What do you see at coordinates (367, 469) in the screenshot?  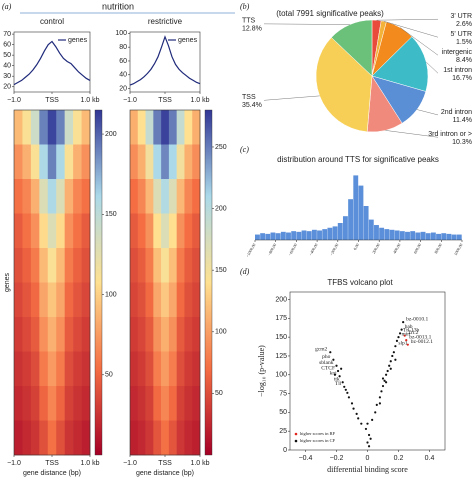 I see `x-axis-label: differential binding score` at bounding box center [367, 469].